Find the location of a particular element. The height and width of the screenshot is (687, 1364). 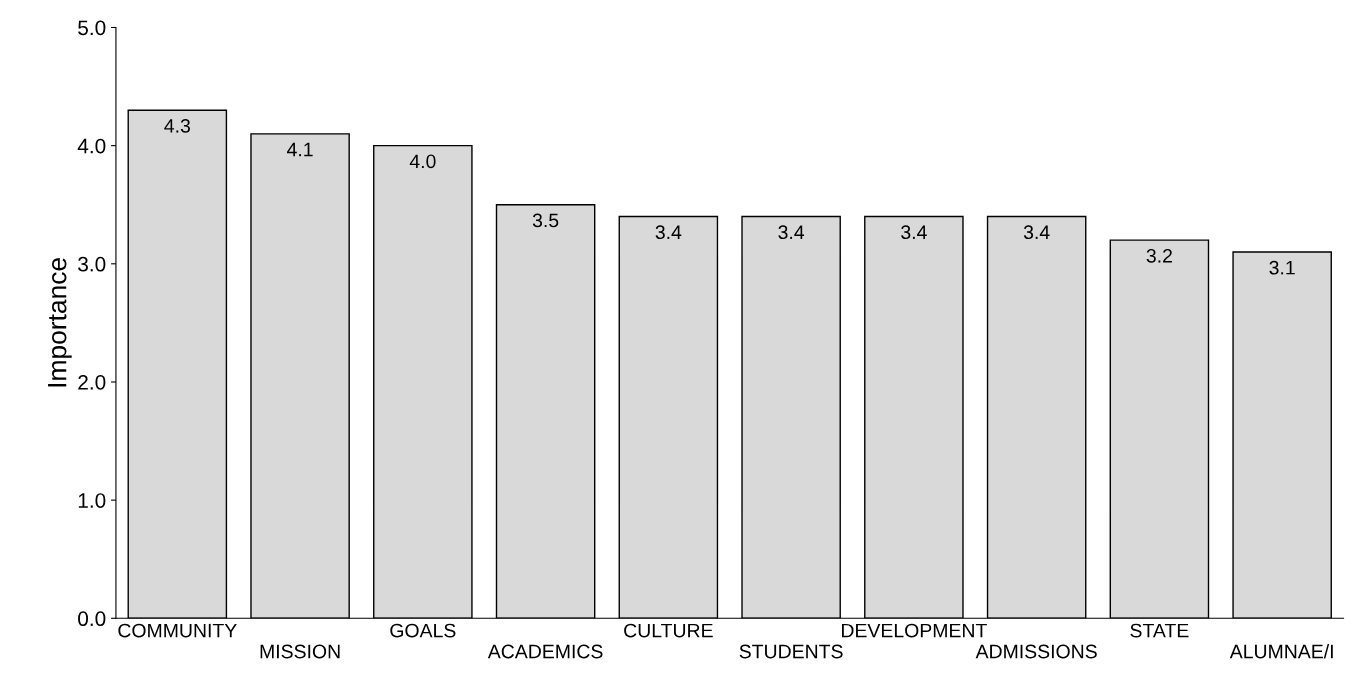

y-tick-label: 3.0 is located at coordinates (92, 264).